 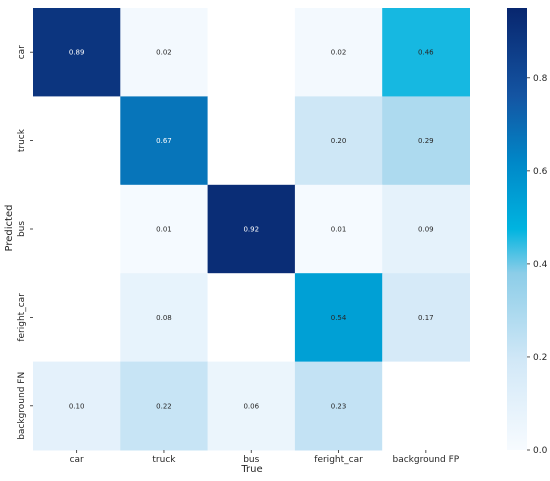 I want to click on cell-value-label: 0.20, so click(x=339, y=141).